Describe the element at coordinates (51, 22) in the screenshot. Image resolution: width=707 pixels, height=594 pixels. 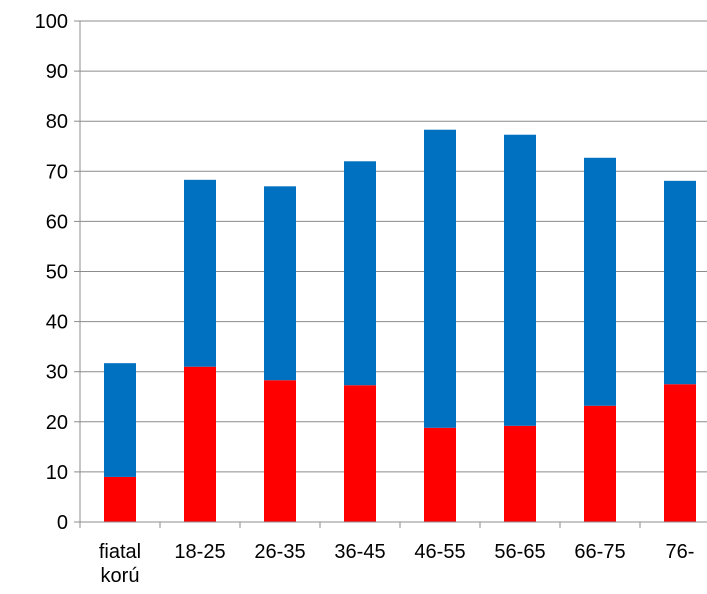
I see `y-tick-label: 100` at that location.